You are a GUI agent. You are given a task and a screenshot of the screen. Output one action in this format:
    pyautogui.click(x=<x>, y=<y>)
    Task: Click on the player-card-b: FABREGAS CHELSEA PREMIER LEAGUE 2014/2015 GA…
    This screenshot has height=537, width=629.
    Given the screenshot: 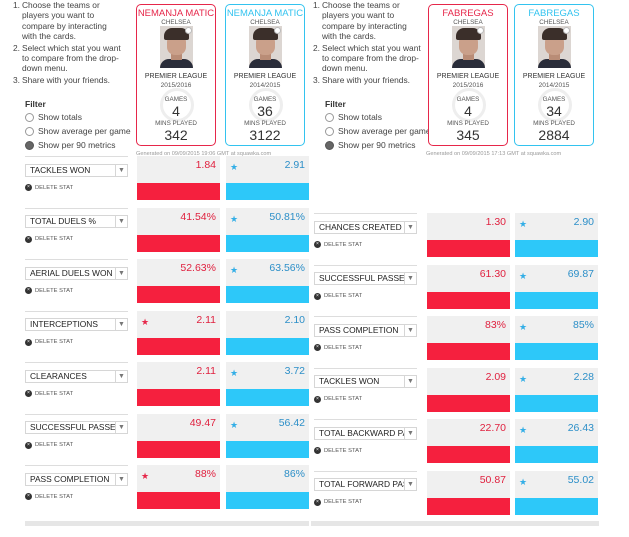 What is the action you would take?
    pyautogui.click(x=554, y=75)
    